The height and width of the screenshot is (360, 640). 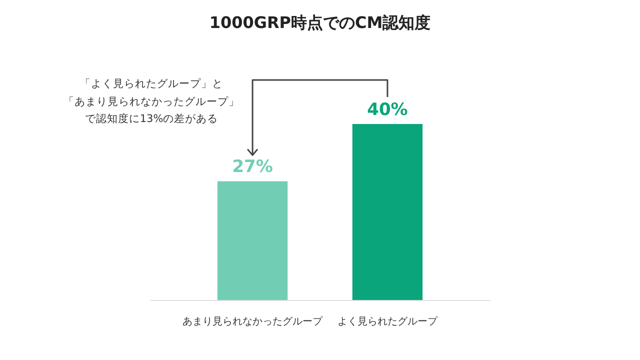 I want to click on annotation: 「よく見られたグループ」と「あまり見られなかったグループ」で認知度に13%の差がある, so click(x=151, y=102).